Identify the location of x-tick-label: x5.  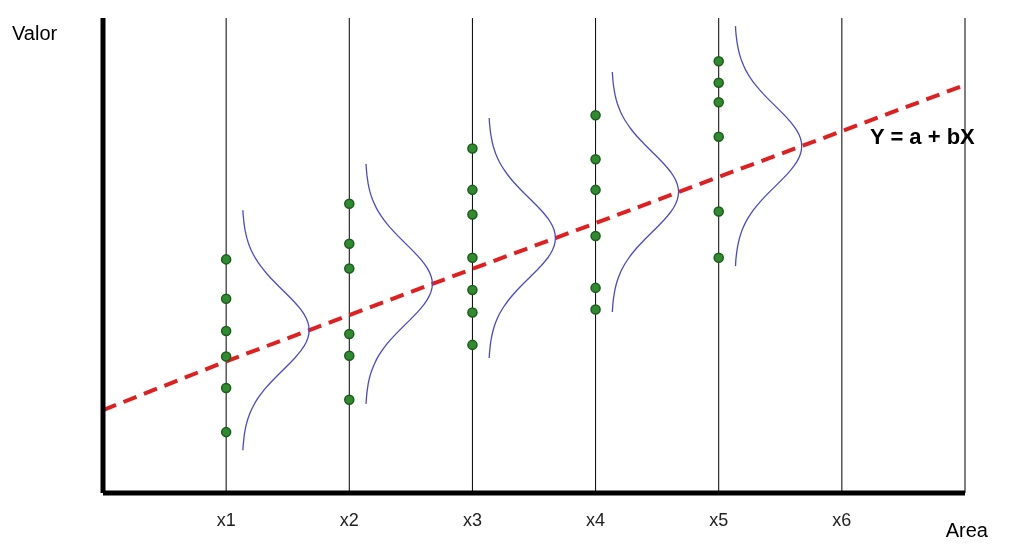
(719, 519).